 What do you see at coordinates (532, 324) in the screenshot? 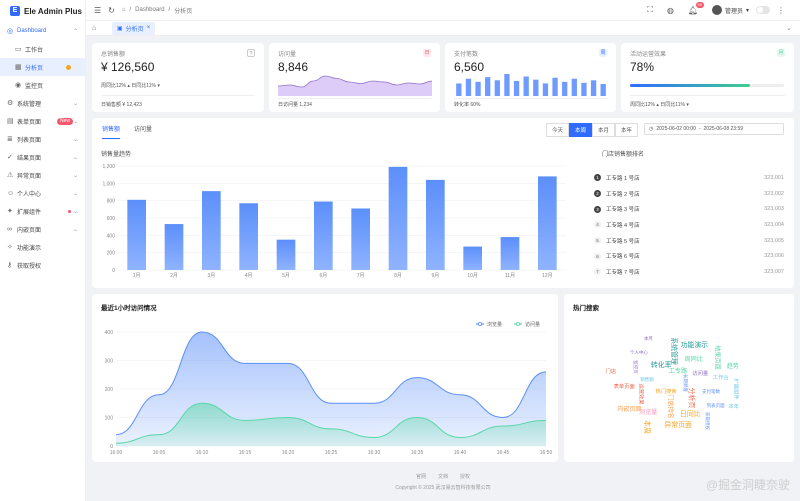
I see `legend-label: 访问量` at bounding box center [532, 324].